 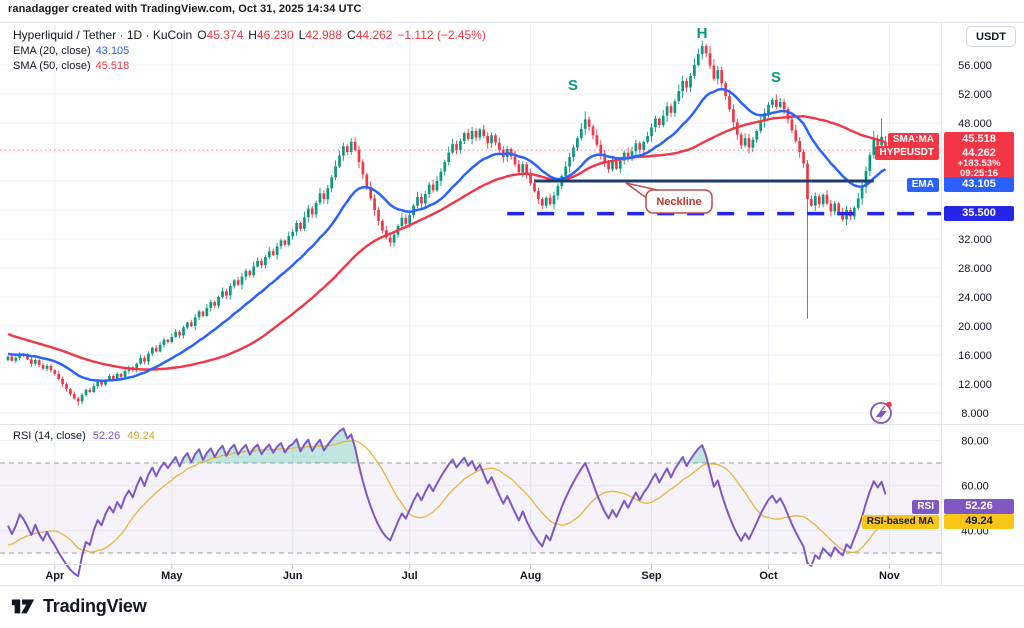 What do you see at coordinates (925, 507) in the screenshot?
I see `rsi-axis-tag: RSI` at bounding box center [925, 507].